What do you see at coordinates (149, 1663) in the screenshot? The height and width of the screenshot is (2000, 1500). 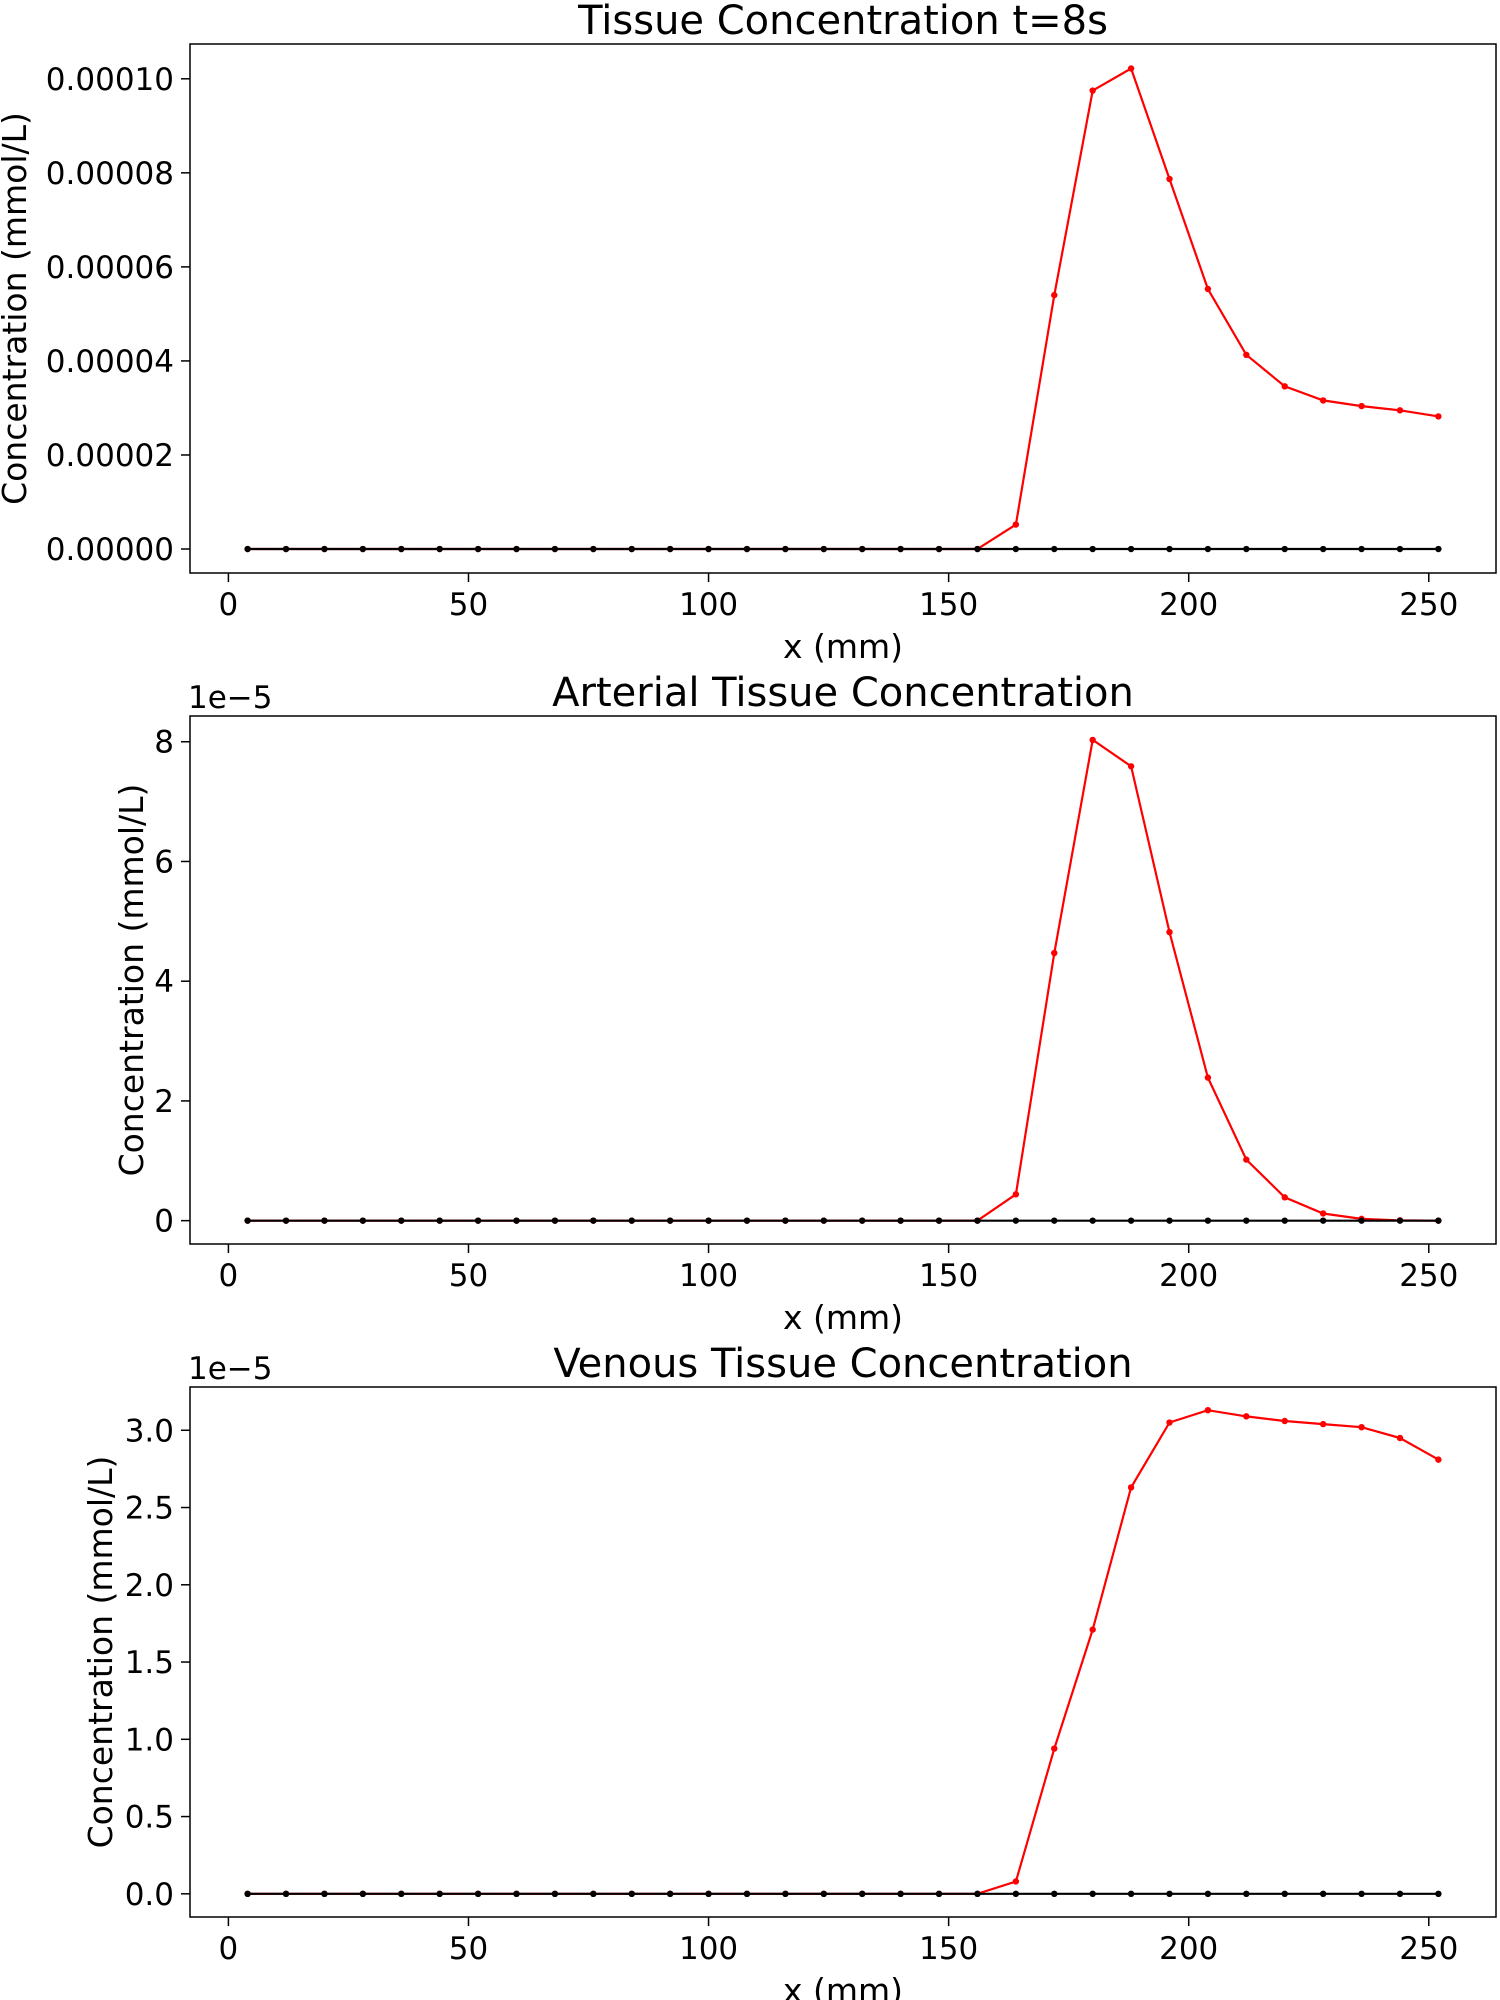 I see `y-tick-label: 1.5` at bounding box center [149, 1663].